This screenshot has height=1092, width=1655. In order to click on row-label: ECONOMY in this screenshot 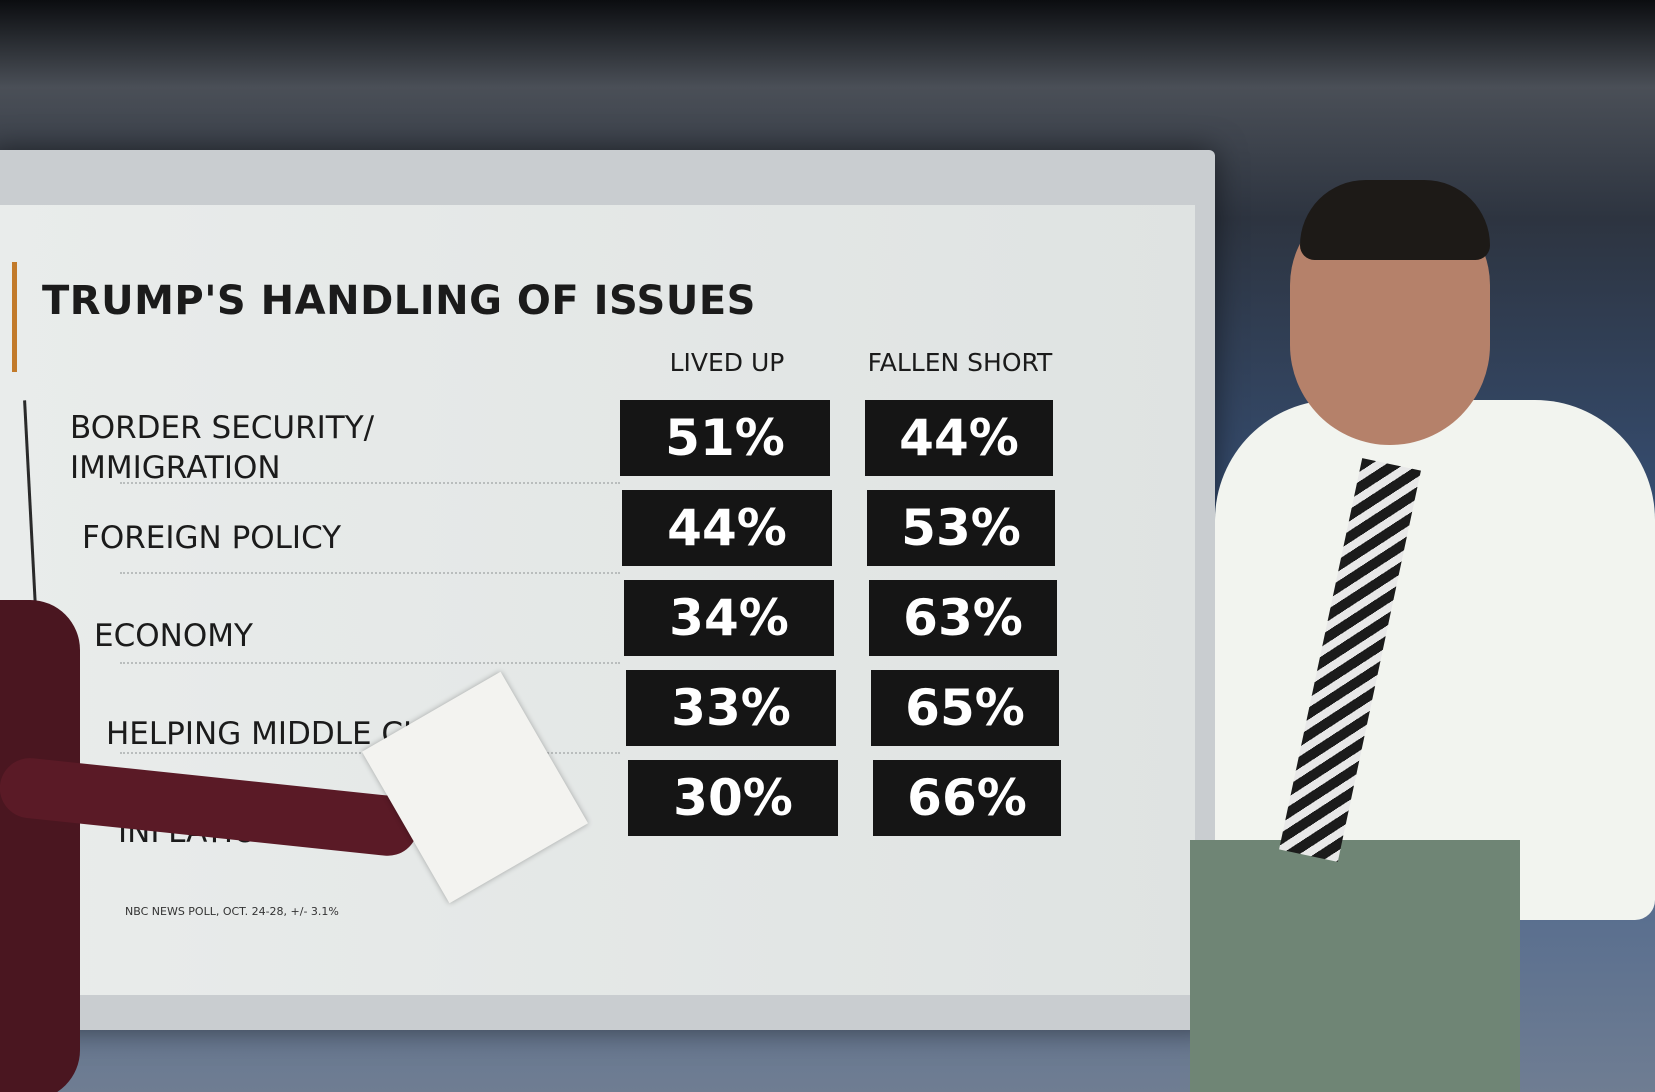, I will do `click(173, 636)`.